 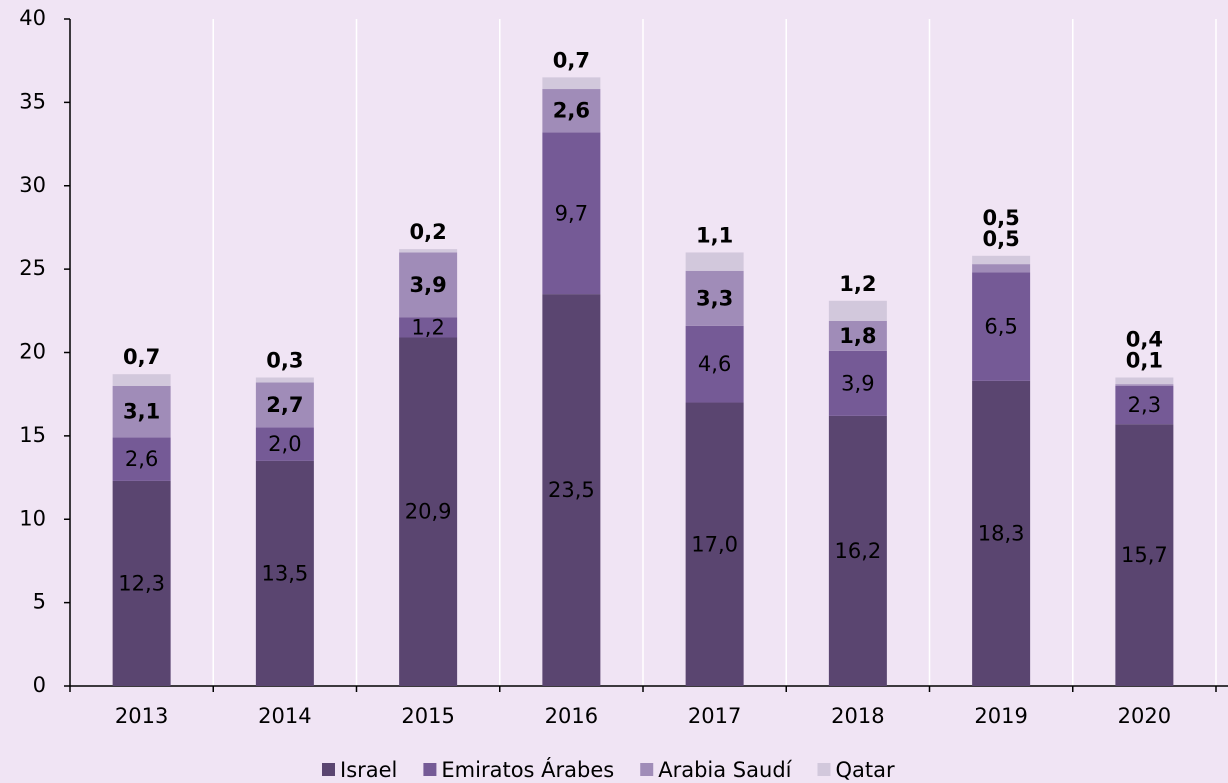 I want to click on data-label: 0,4, so click(x=1144, y=340).